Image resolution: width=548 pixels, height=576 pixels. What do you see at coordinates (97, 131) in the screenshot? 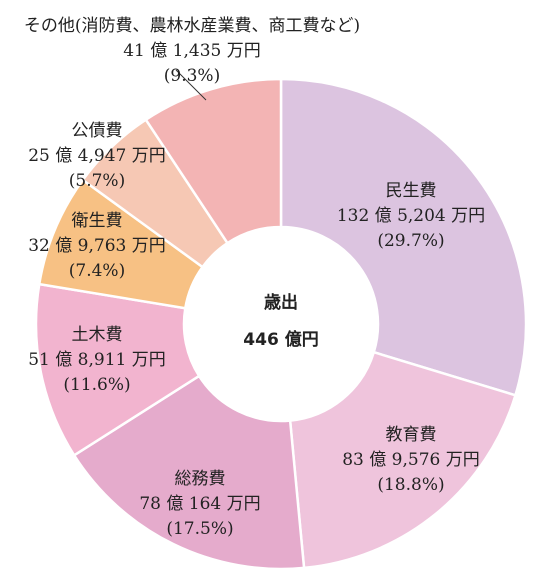
I see `slice-label-5-label: 公債費` at bounding box center [97, 131].